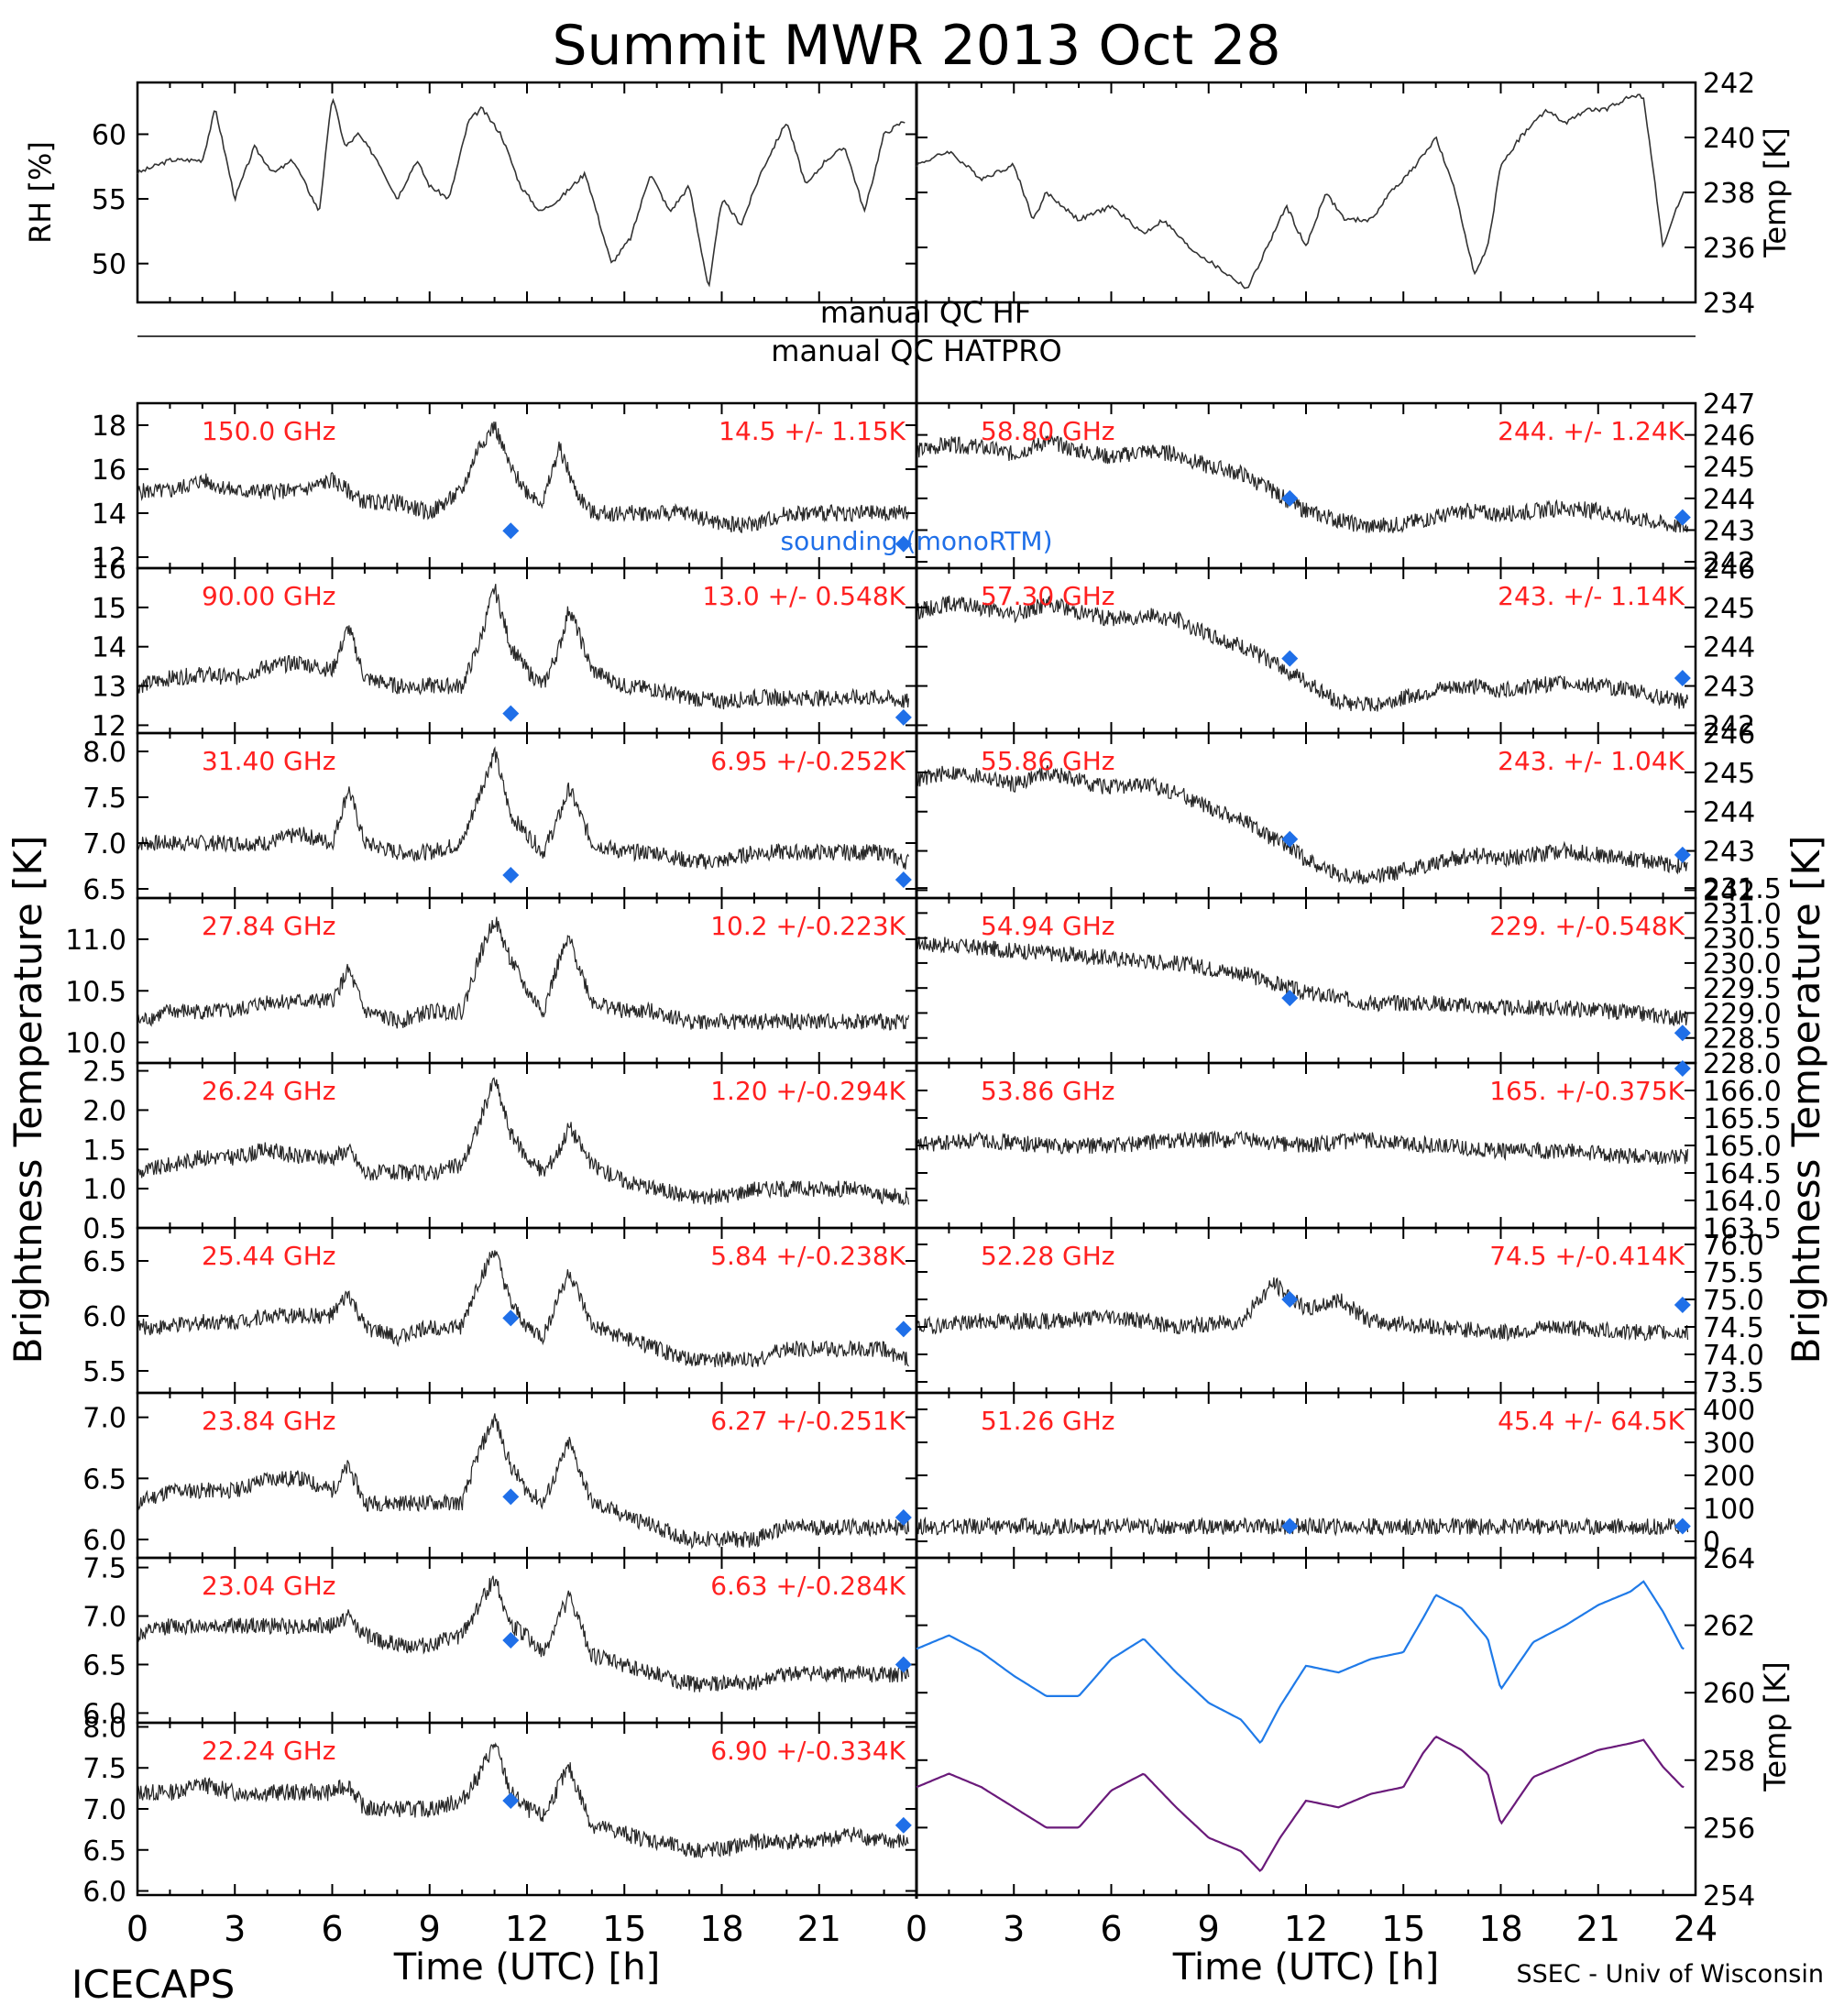 The width and height of the screenshot is (1833, 2016). I want to click on panel-14-series, so click(1302, 981).